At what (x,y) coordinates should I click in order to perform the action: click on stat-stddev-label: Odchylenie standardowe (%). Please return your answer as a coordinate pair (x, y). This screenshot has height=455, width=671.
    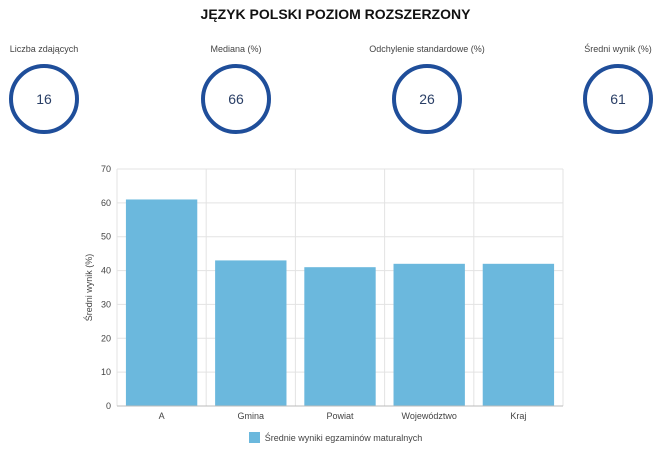
    Looking at the image, I should click on (427, 49).